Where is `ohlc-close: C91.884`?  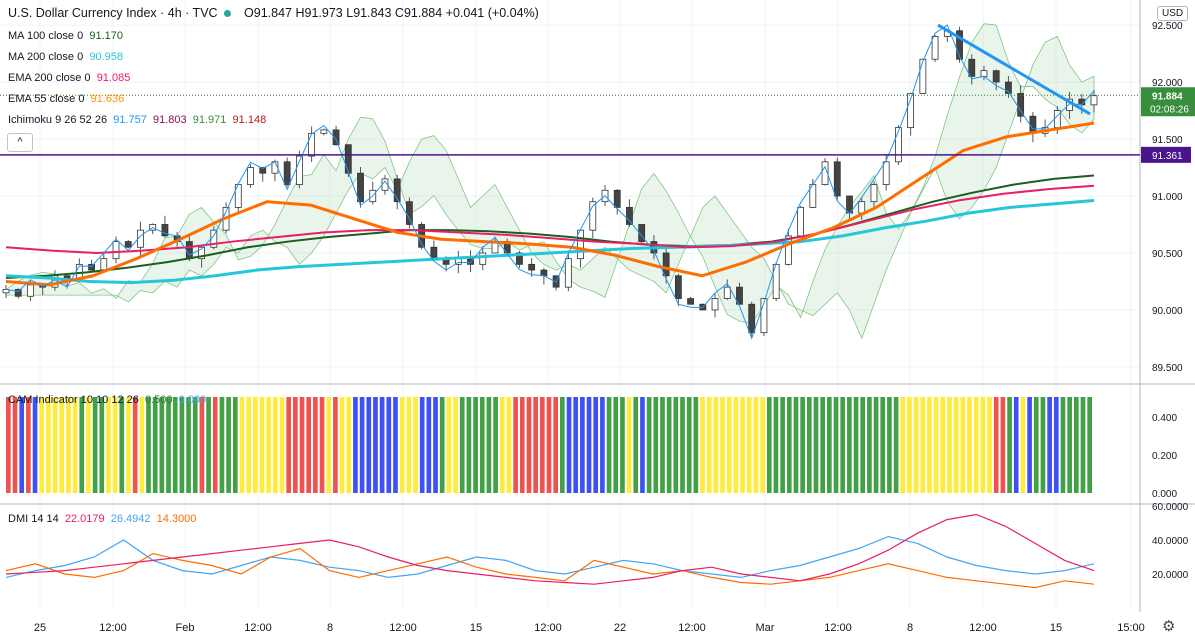 ohlc-close: C91.884 is located at coordinates (418, 13).